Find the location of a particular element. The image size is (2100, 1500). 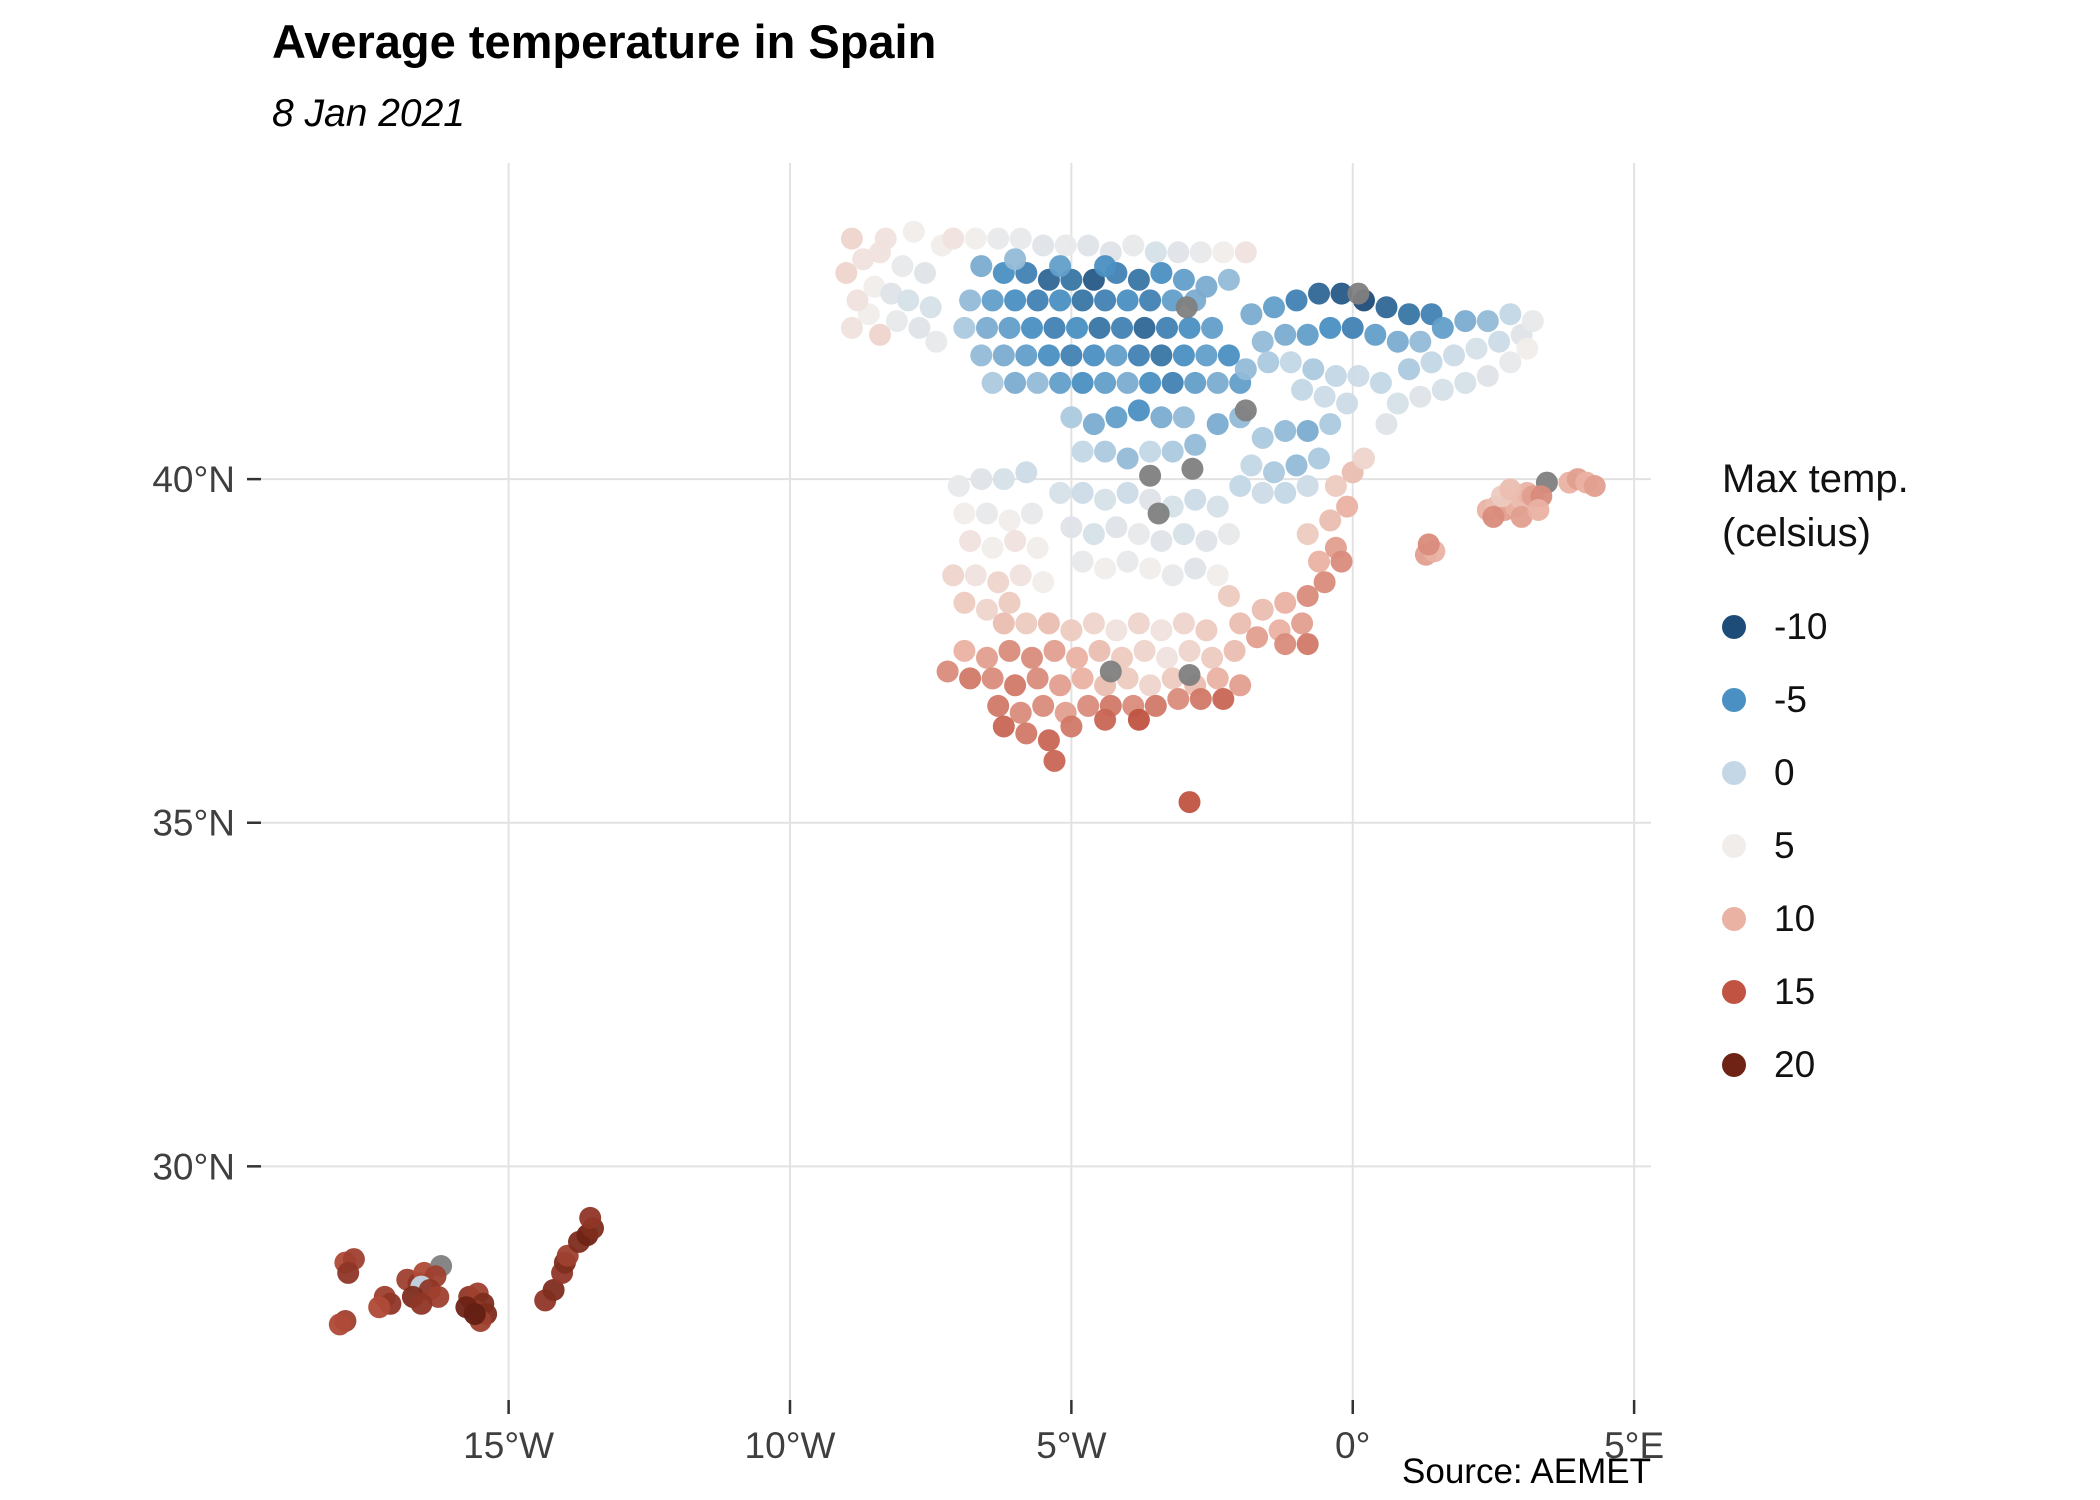

y-axis-tick-label: 35°N is located at coordinates (193, 823).